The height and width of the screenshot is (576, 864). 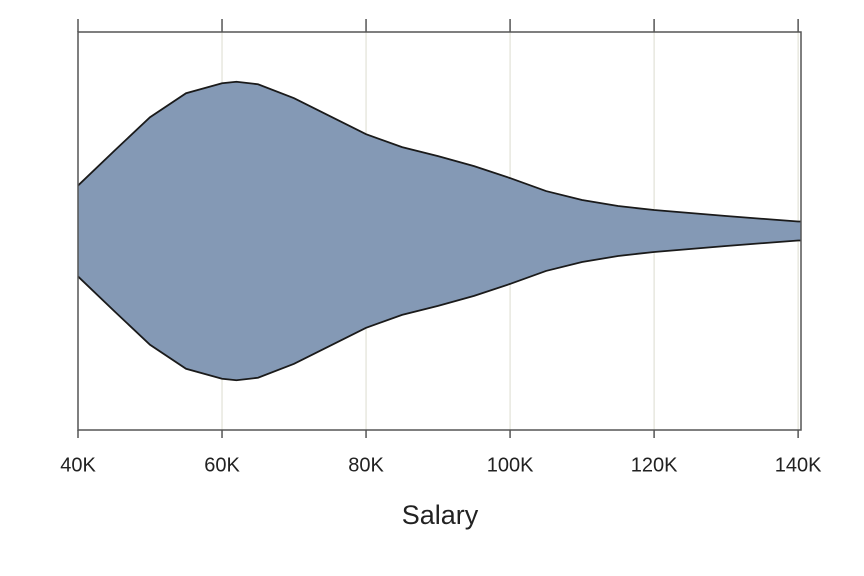 I want to click on x-tick-label: 140K, so click(x=798, y=465).